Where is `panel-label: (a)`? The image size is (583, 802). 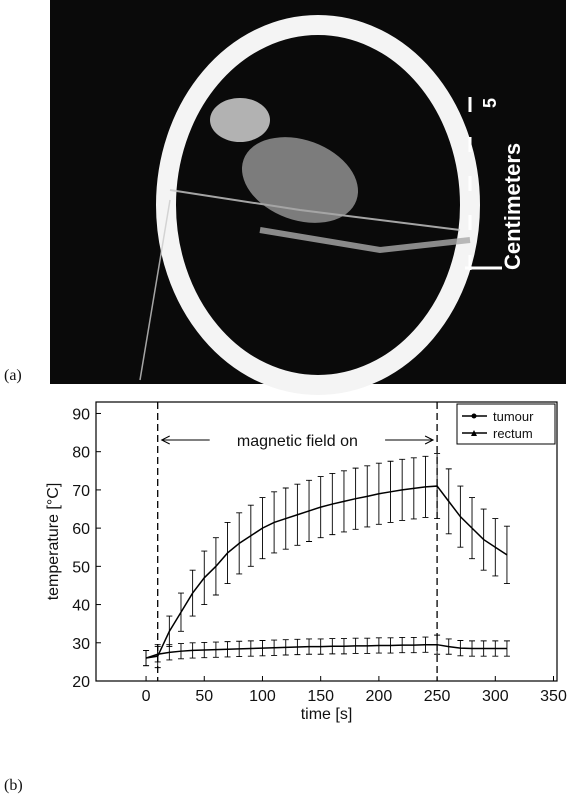 panel-label: (a) is located at coordinates (13, 375).